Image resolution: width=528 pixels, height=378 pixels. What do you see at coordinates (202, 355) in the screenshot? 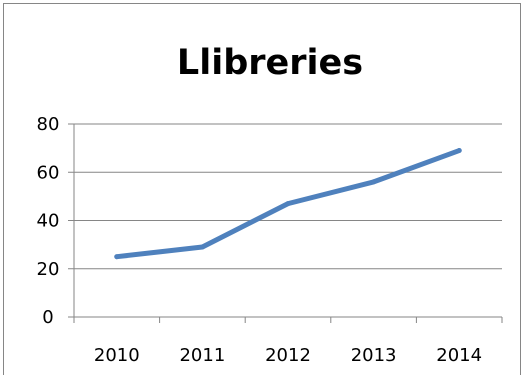
I see `x-tick-label: 2011` at bounding box center [202, 355].